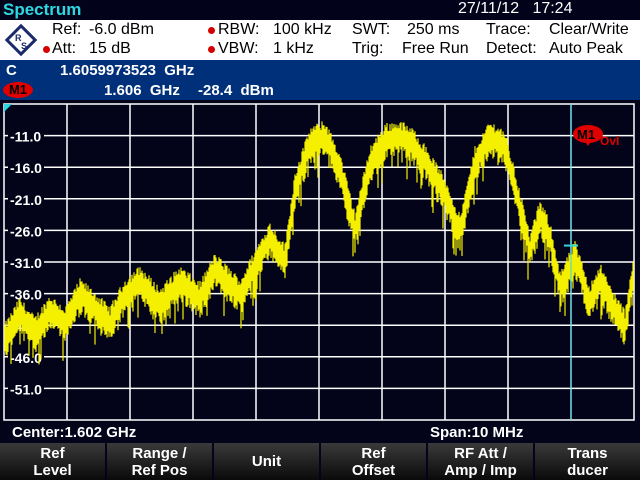 This screenshot has width=640, height=480. I want to click on svg-text: S, so click(24, 46).